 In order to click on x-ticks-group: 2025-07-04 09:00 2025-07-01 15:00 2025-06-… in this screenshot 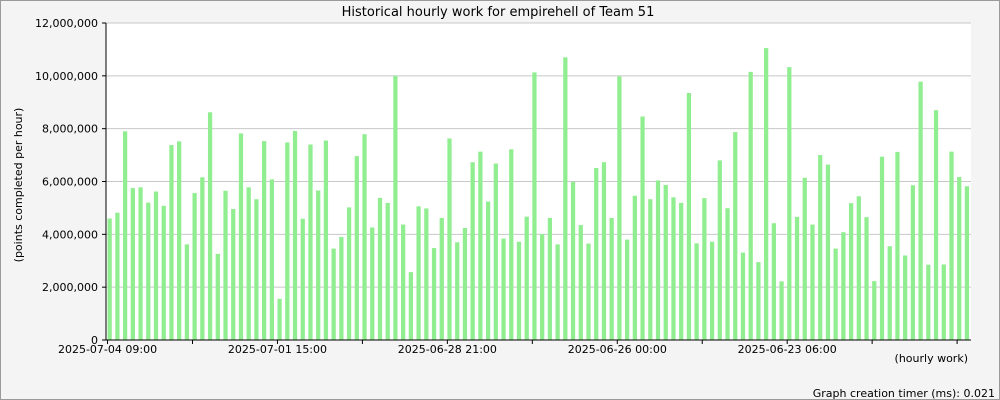, I will do `click(508, 348)`.